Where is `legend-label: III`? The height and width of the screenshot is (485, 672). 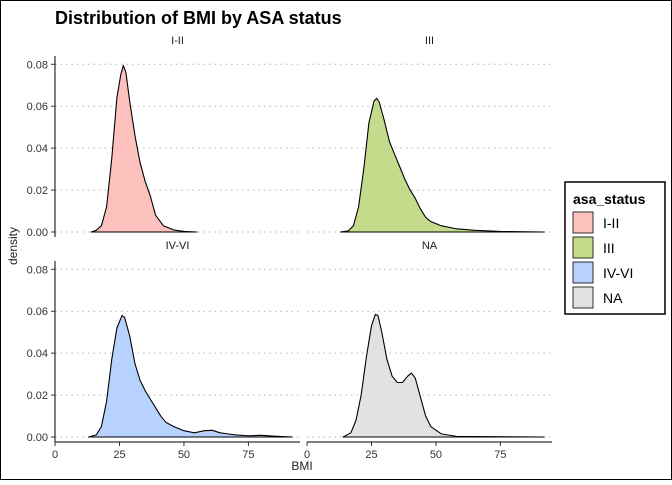 legend-label: III is located at coordinates (609, 248).